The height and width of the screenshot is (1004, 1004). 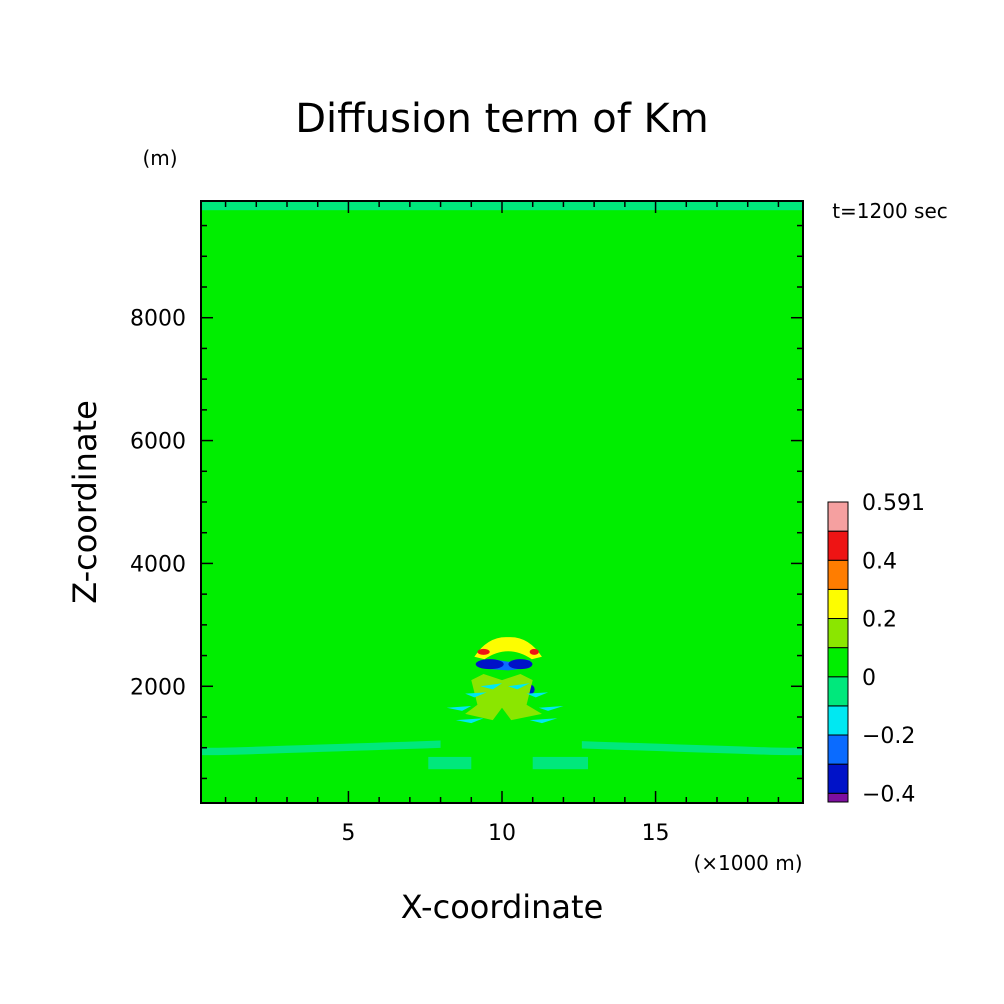 What do you see at coordinates (502, 907) in the screenshot?
I see `x-axis-label: X-coordinate` at bounding box center [502, 907].